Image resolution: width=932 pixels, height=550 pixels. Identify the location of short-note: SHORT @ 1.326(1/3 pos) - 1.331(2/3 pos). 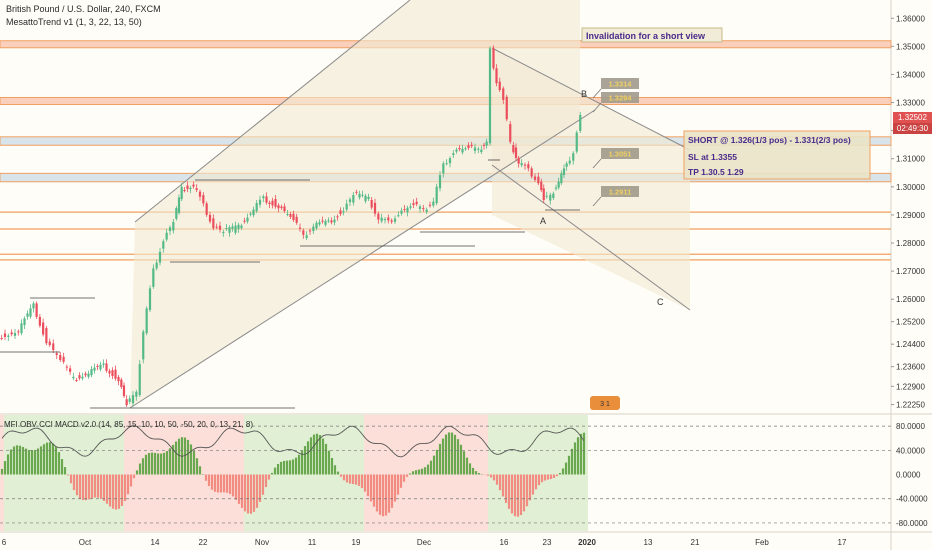
(769, 140).